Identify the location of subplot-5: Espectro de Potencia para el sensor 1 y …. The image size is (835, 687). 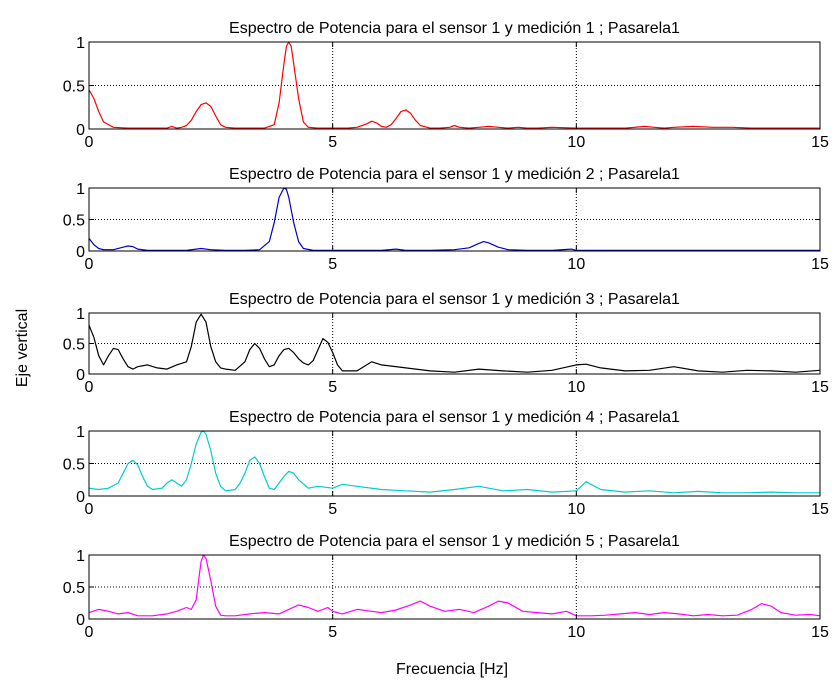
(446, 587).